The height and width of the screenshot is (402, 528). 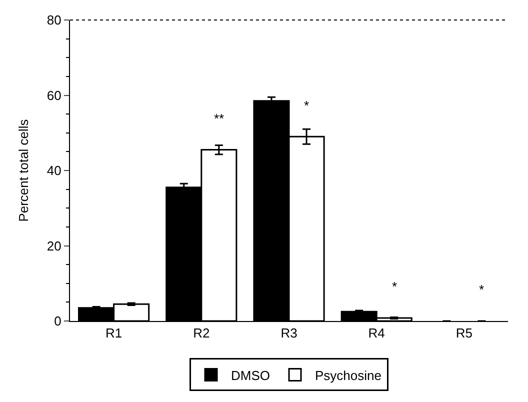 I want to click on y-axis-title: Percent total cells, so click(x=23, y=170).